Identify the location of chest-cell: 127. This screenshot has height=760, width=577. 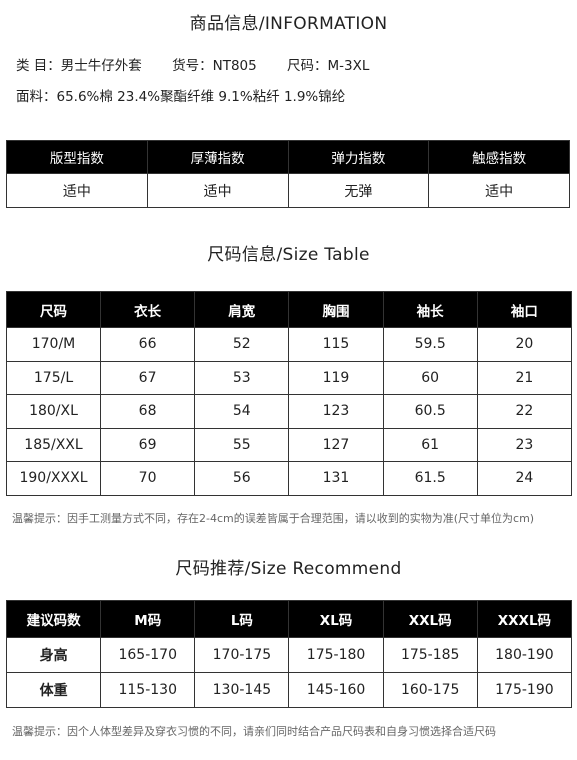
(336, 444).